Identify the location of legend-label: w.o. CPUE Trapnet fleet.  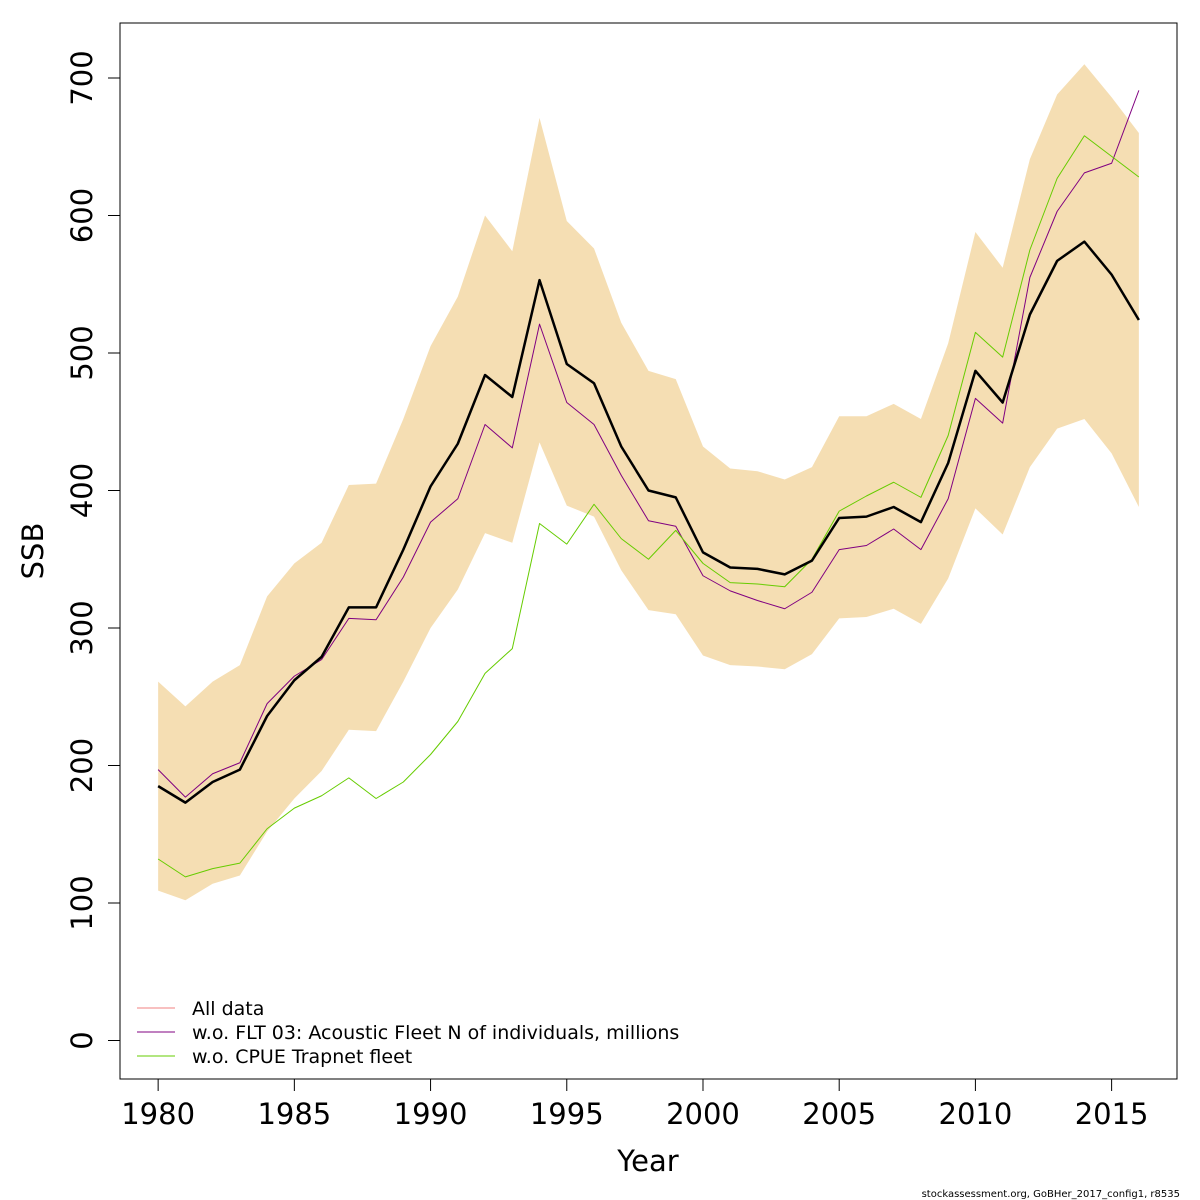
(302, 1057).